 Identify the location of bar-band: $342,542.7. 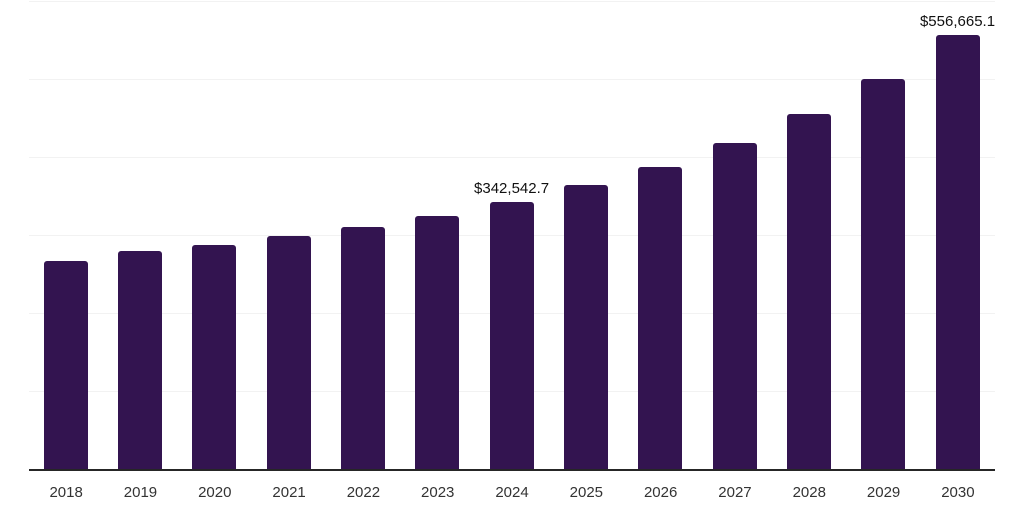
(511, 235).